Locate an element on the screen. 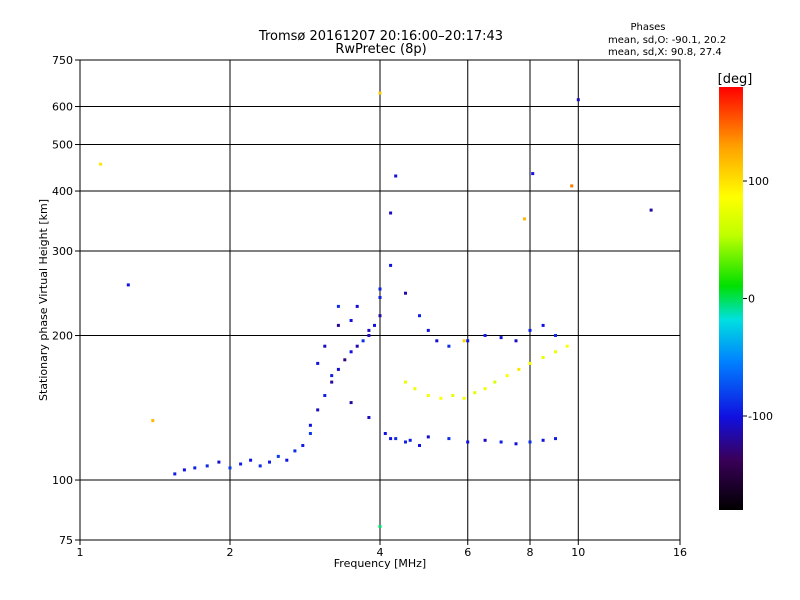 The height and width of the screenshot is (600, 800). x-tick-label: 8 is located at coordinates (530, 552).